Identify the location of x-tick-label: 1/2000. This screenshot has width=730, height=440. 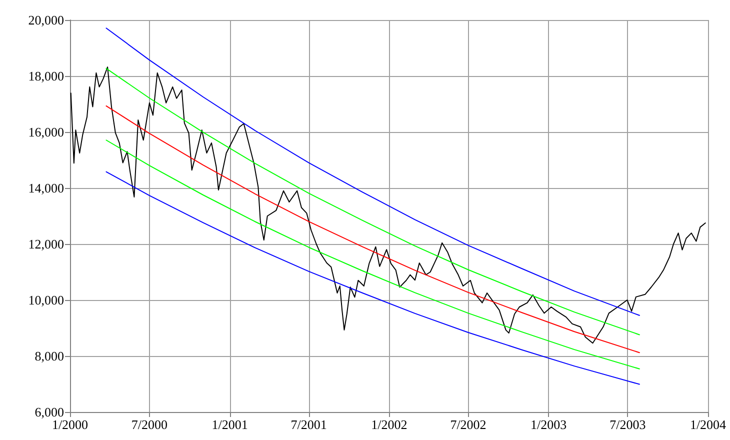
(70, 424).